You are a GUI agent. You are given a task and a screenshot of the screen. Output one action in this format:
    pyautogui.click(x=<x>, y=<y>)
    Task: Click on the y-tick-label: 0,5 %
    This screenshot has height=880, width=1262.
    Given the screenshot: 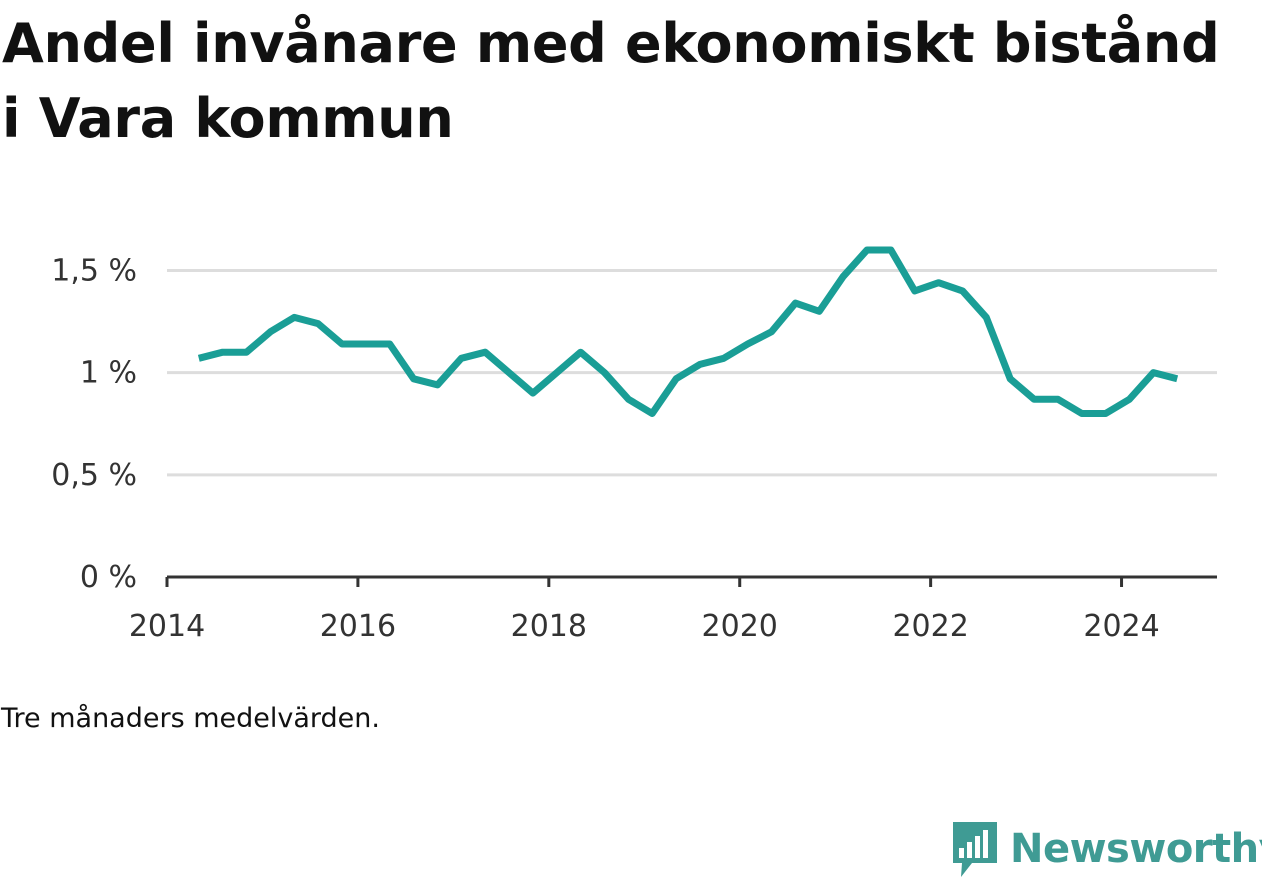 What is the action you would take?
    pyautogui.click(x=94, y=475)
    